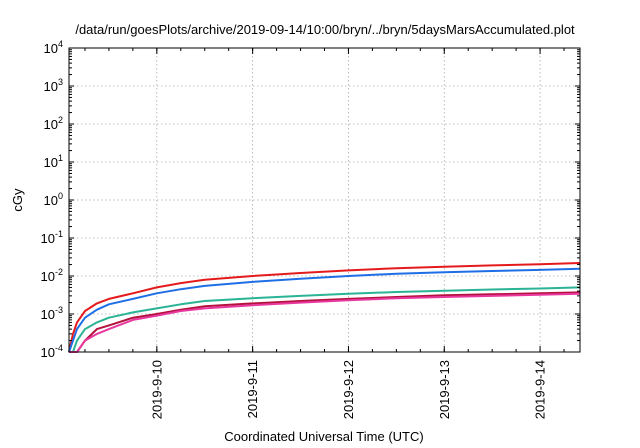 The height and width of the screenshot is (448, 640). I want to click on y-tick-label: 10¹, so click(53, 161).